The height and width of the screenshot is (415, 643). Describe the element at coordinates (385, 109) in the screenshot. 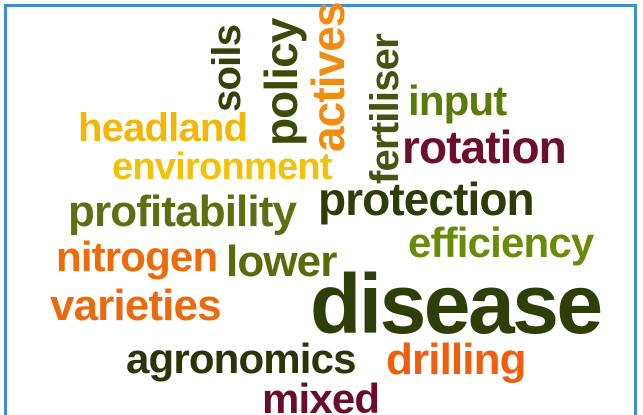

I see `word-fertiliser: fertiliser` at that location.